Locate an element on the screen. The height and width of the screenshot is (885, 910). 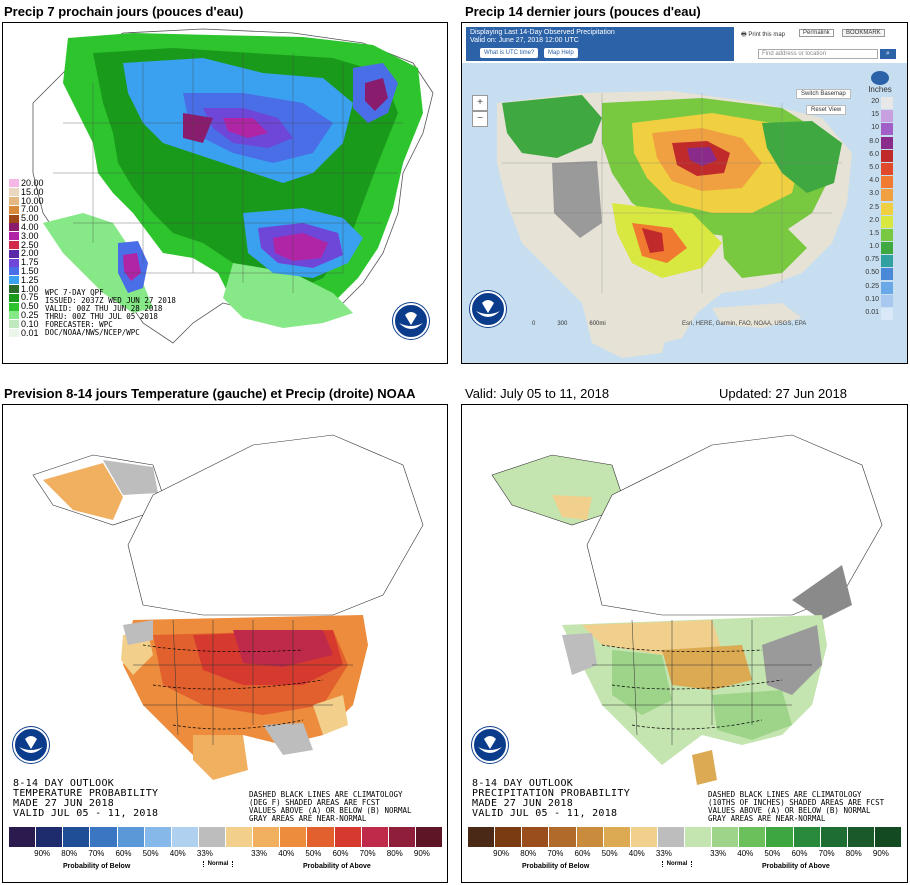
search-icon: ⌕ is located at coordinates (888, 54).